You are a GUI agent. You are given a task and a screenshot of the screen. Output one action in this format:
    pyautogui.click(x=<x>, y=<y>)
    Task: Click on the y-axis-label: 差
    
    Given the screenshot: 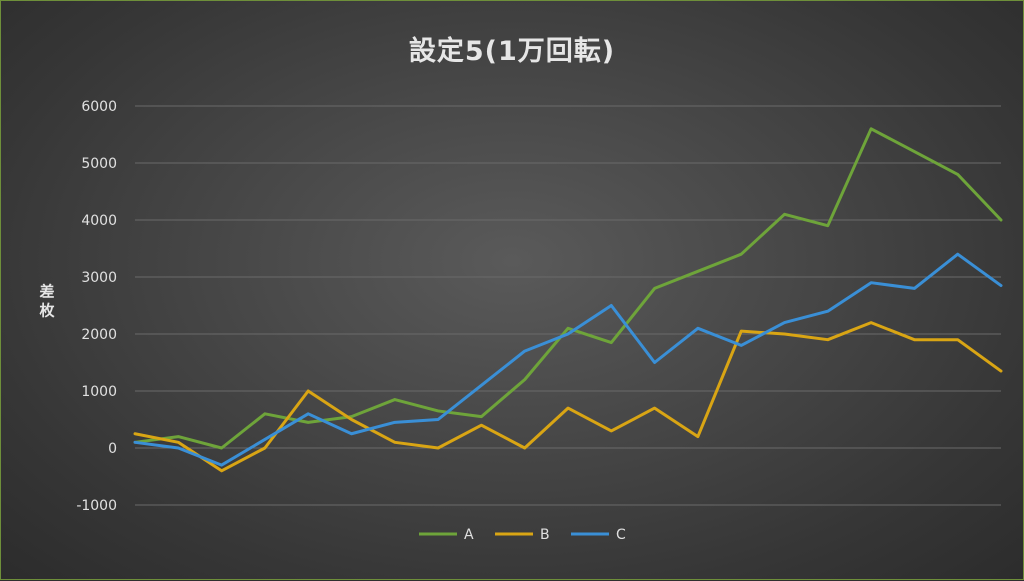 What is the action you would take?
    pyautogui.click(x=46, y=292)
    